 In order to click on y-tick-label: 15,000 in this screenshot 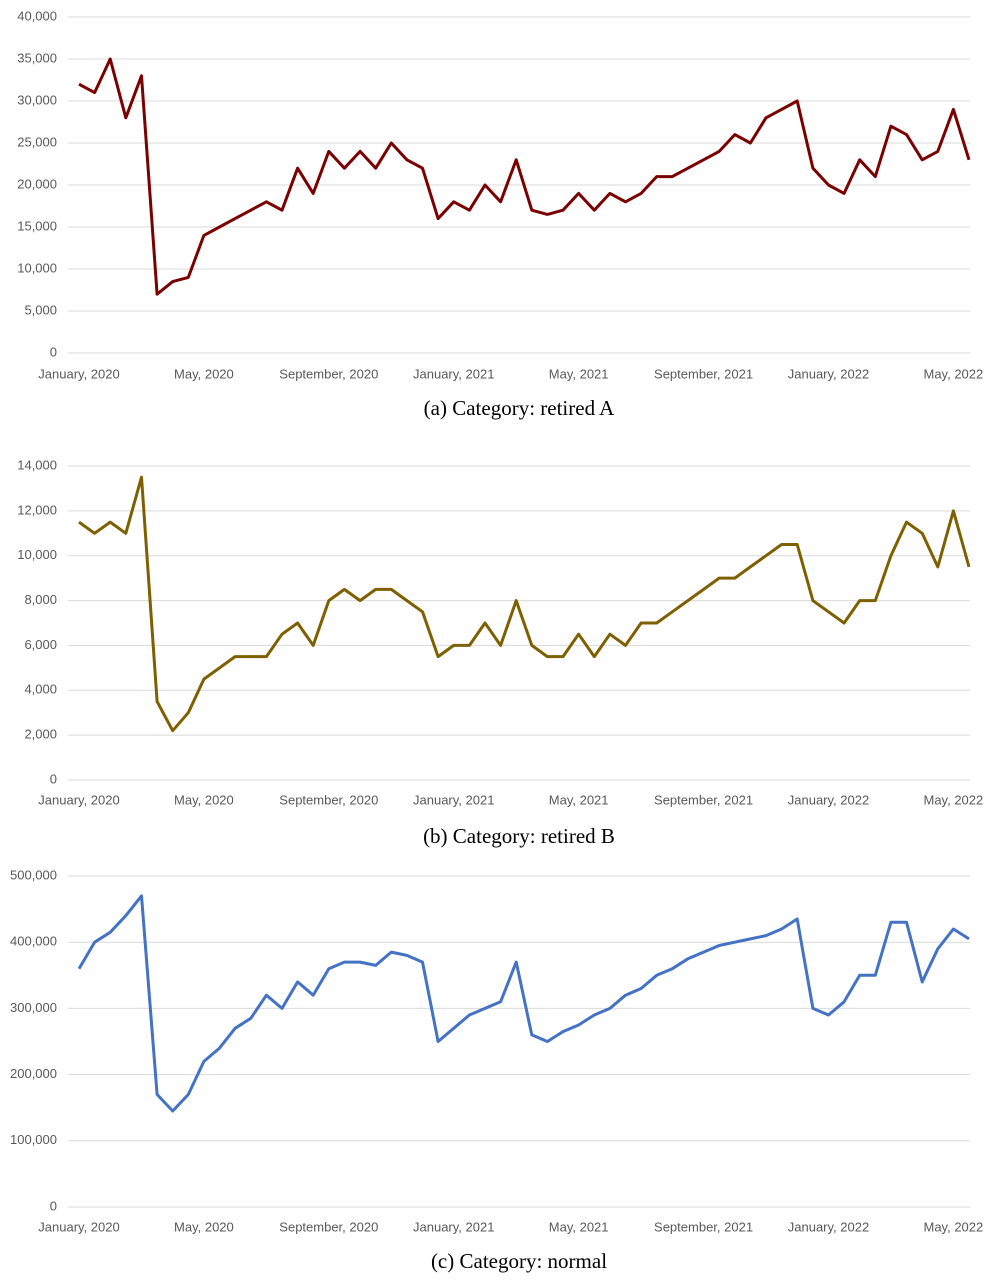, I will do `click(37, 225)`.